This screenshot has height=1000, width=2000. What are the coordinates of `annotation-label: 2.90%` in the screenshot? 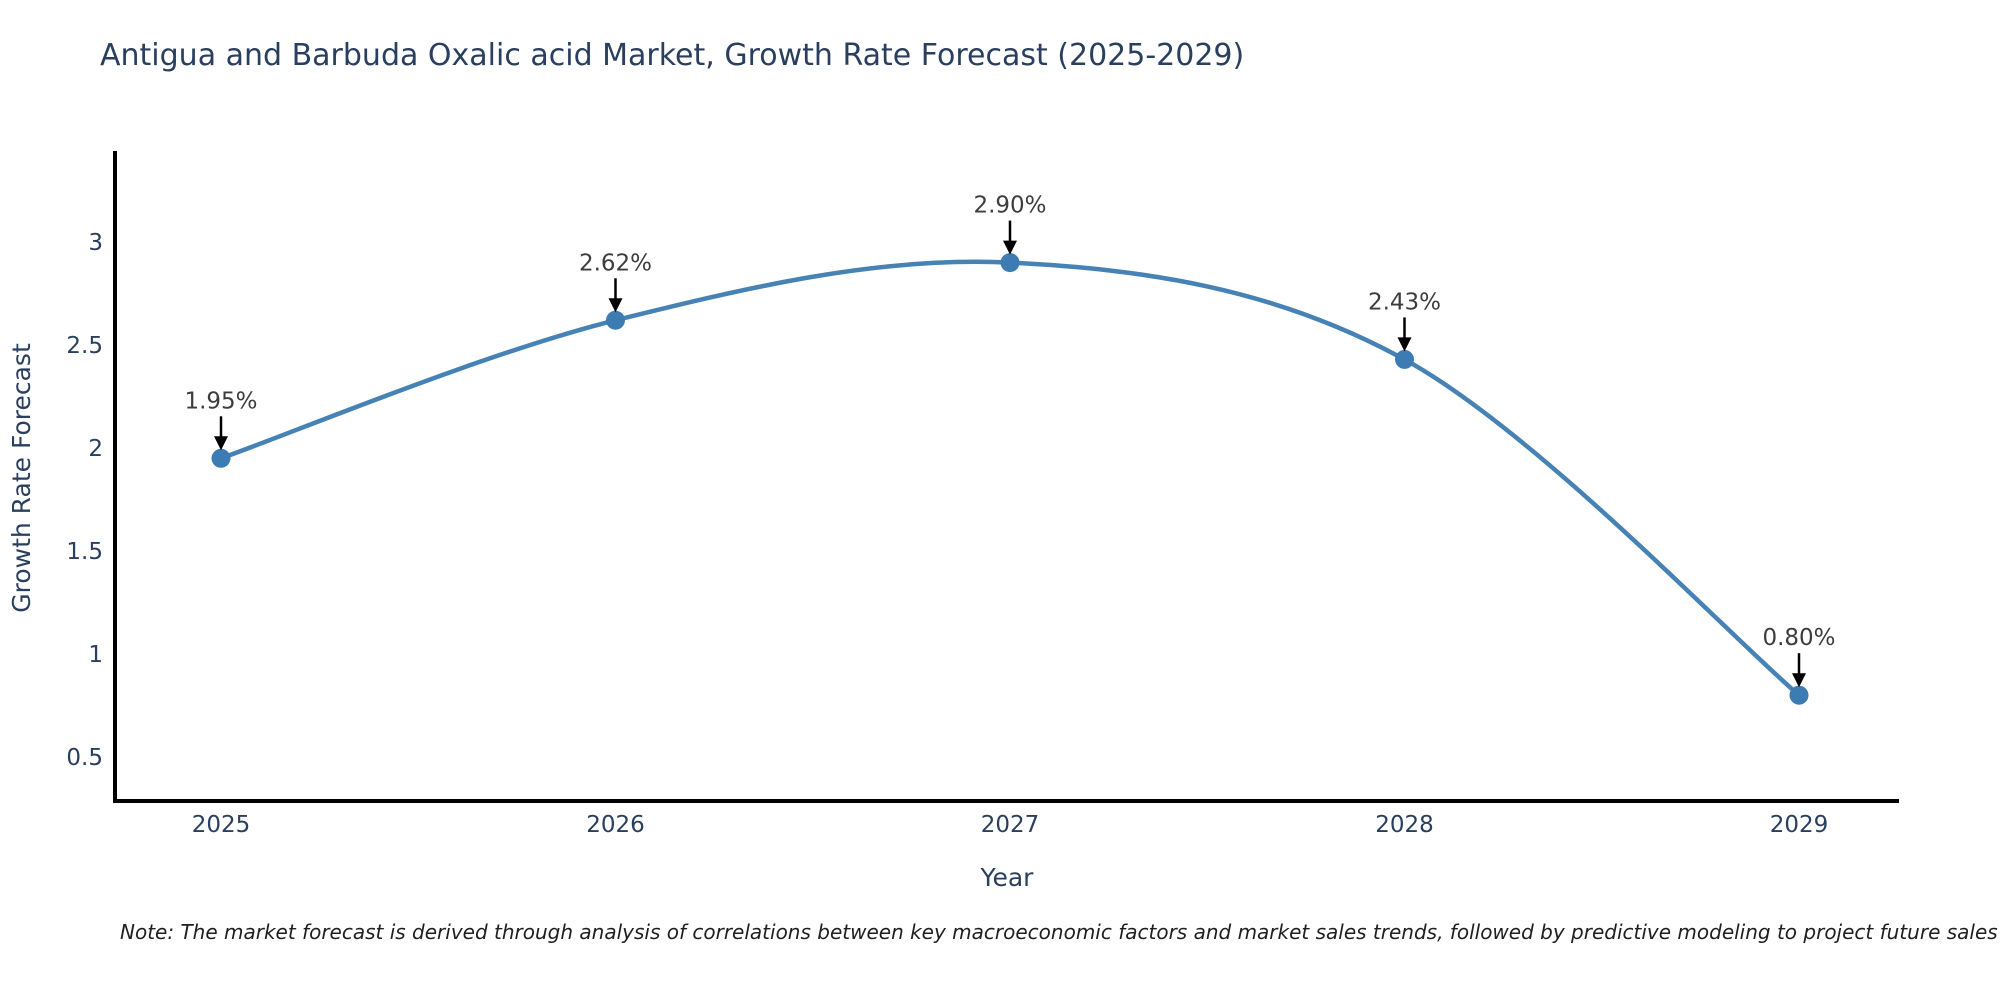 It's located at (1009, 206).